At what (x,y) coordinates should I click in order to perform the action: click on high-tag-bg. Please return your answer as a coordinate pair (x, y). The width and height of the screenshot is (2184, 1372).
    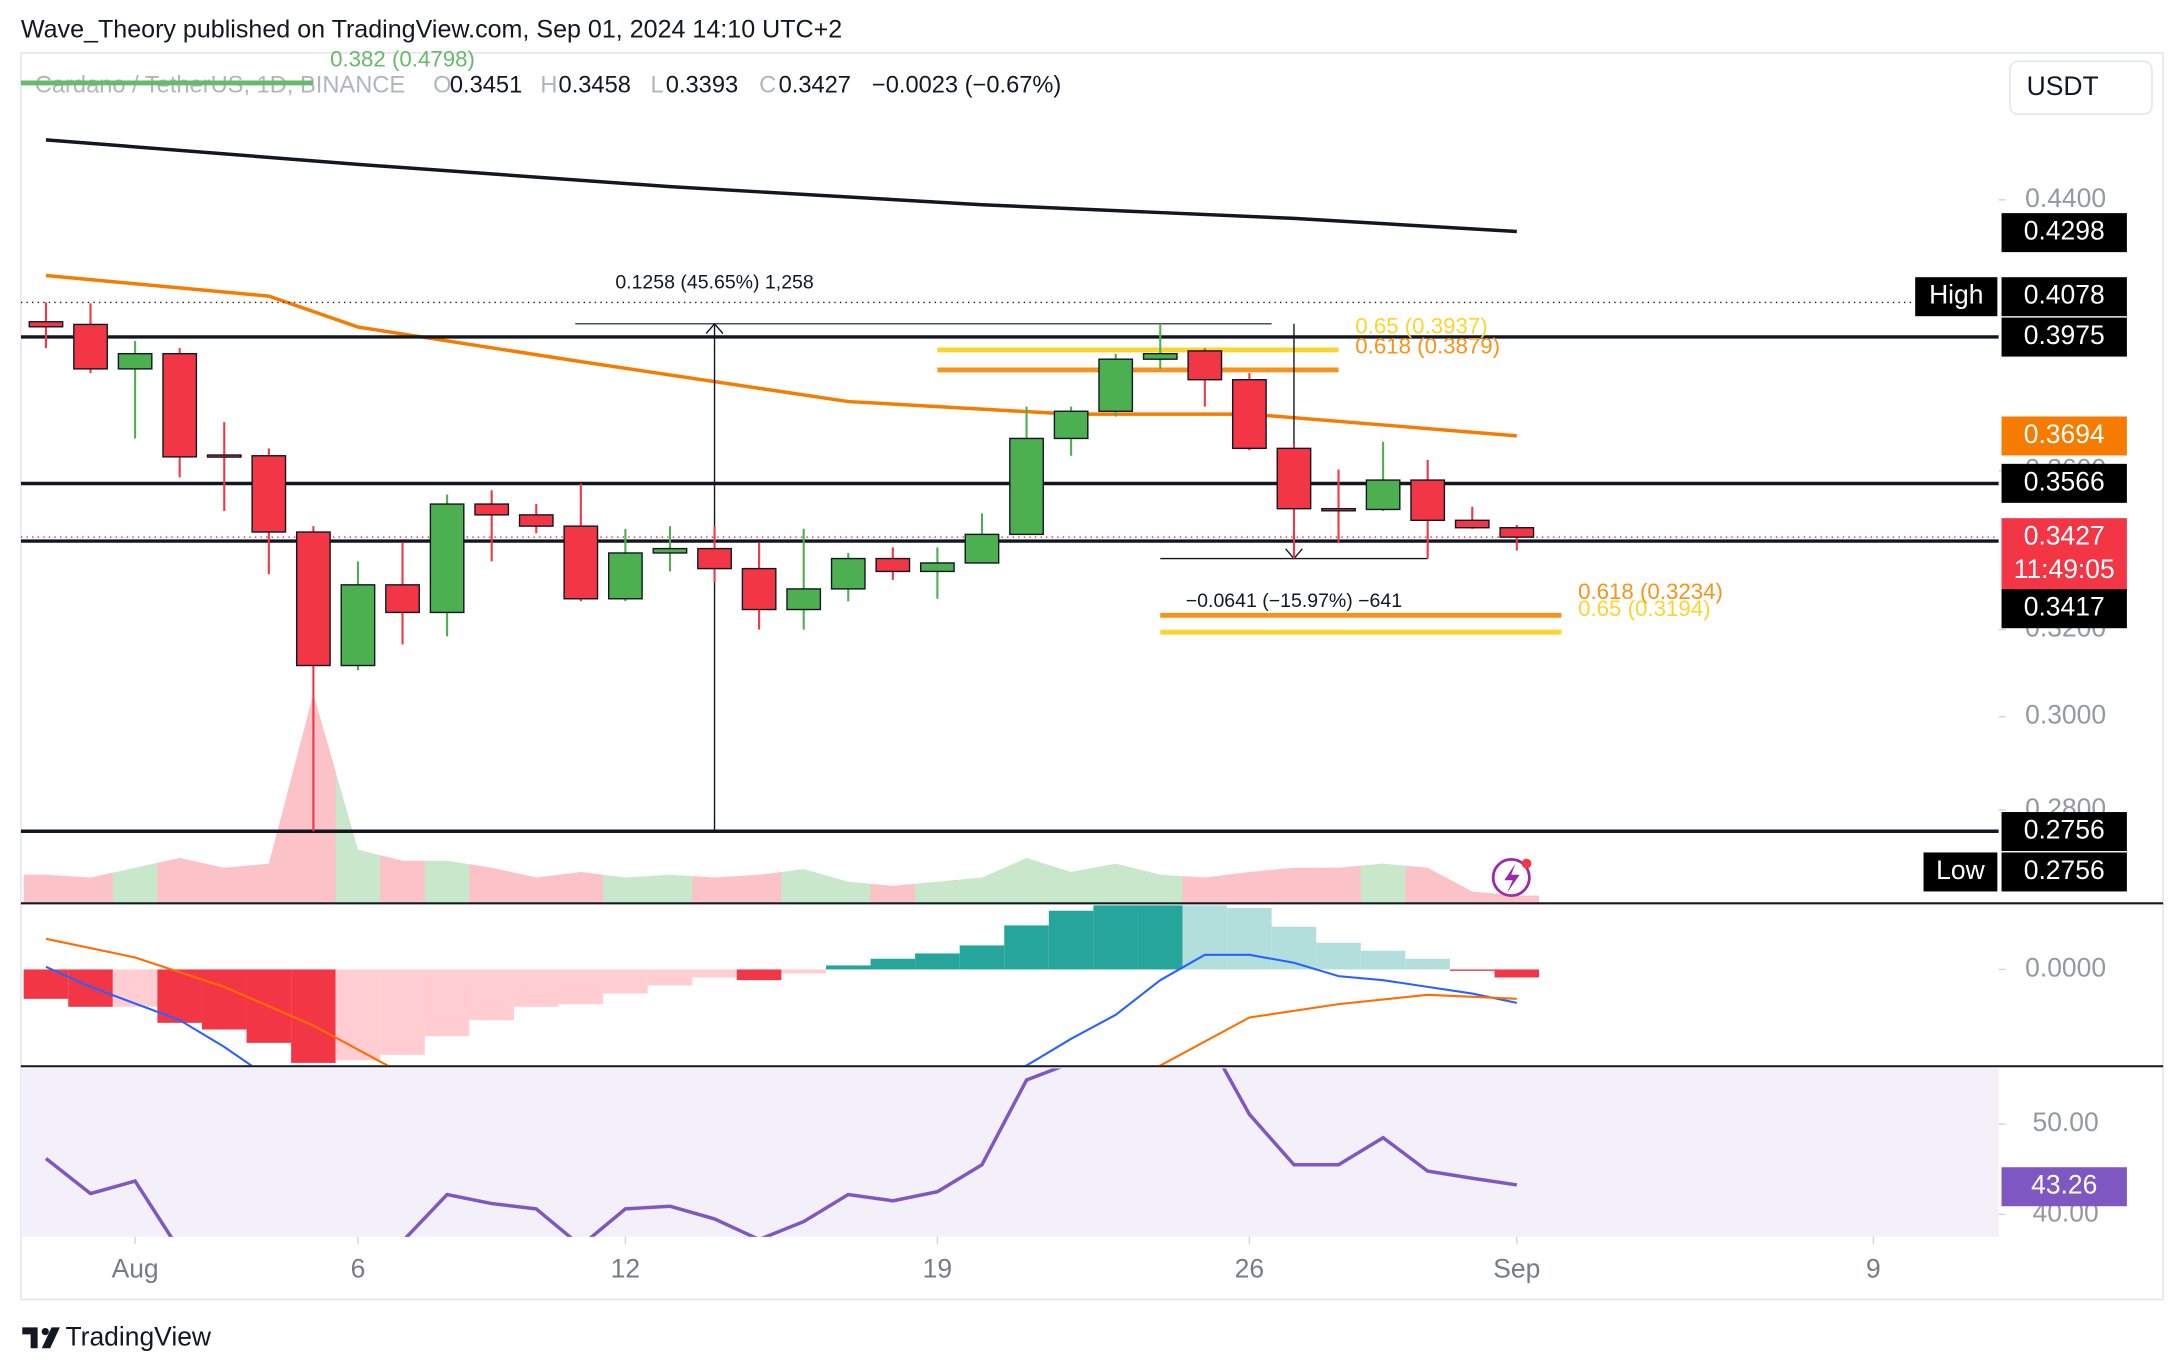
    Looking at the image, I should click on (1956, 297).